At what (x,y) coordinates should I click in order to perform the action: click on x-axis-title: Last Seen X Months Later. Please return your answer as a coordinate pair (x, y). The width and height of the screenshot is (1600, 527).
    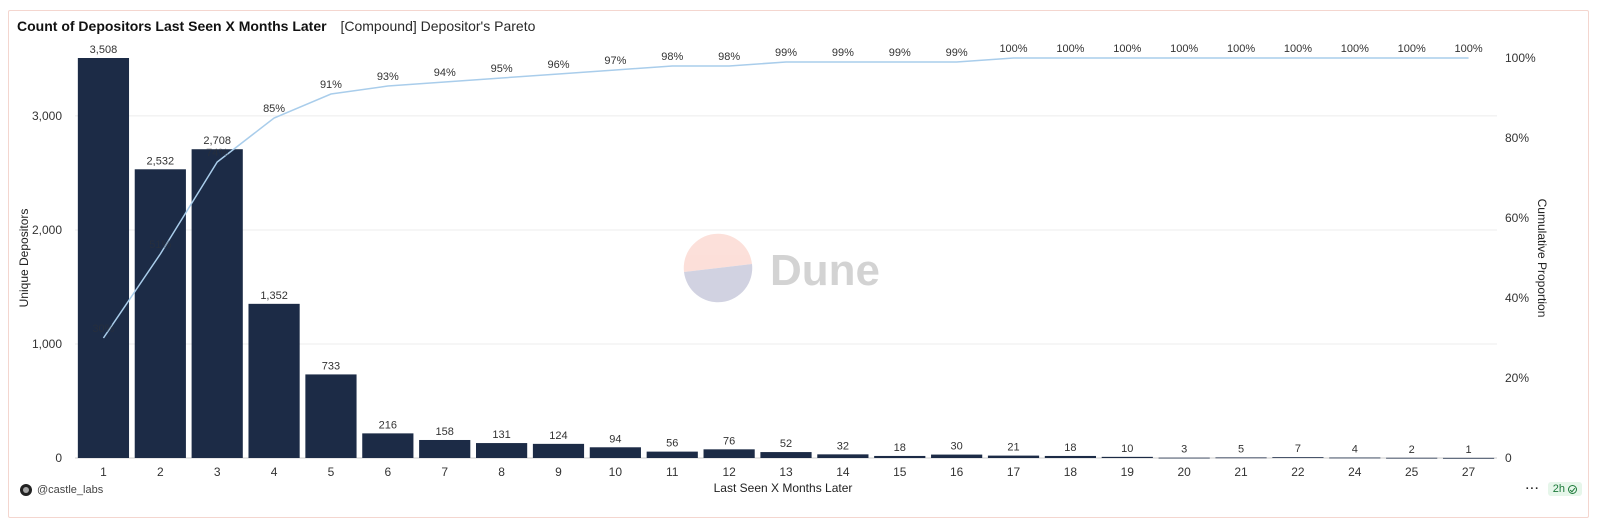
    Looking at the image, I should click on (783, 488).